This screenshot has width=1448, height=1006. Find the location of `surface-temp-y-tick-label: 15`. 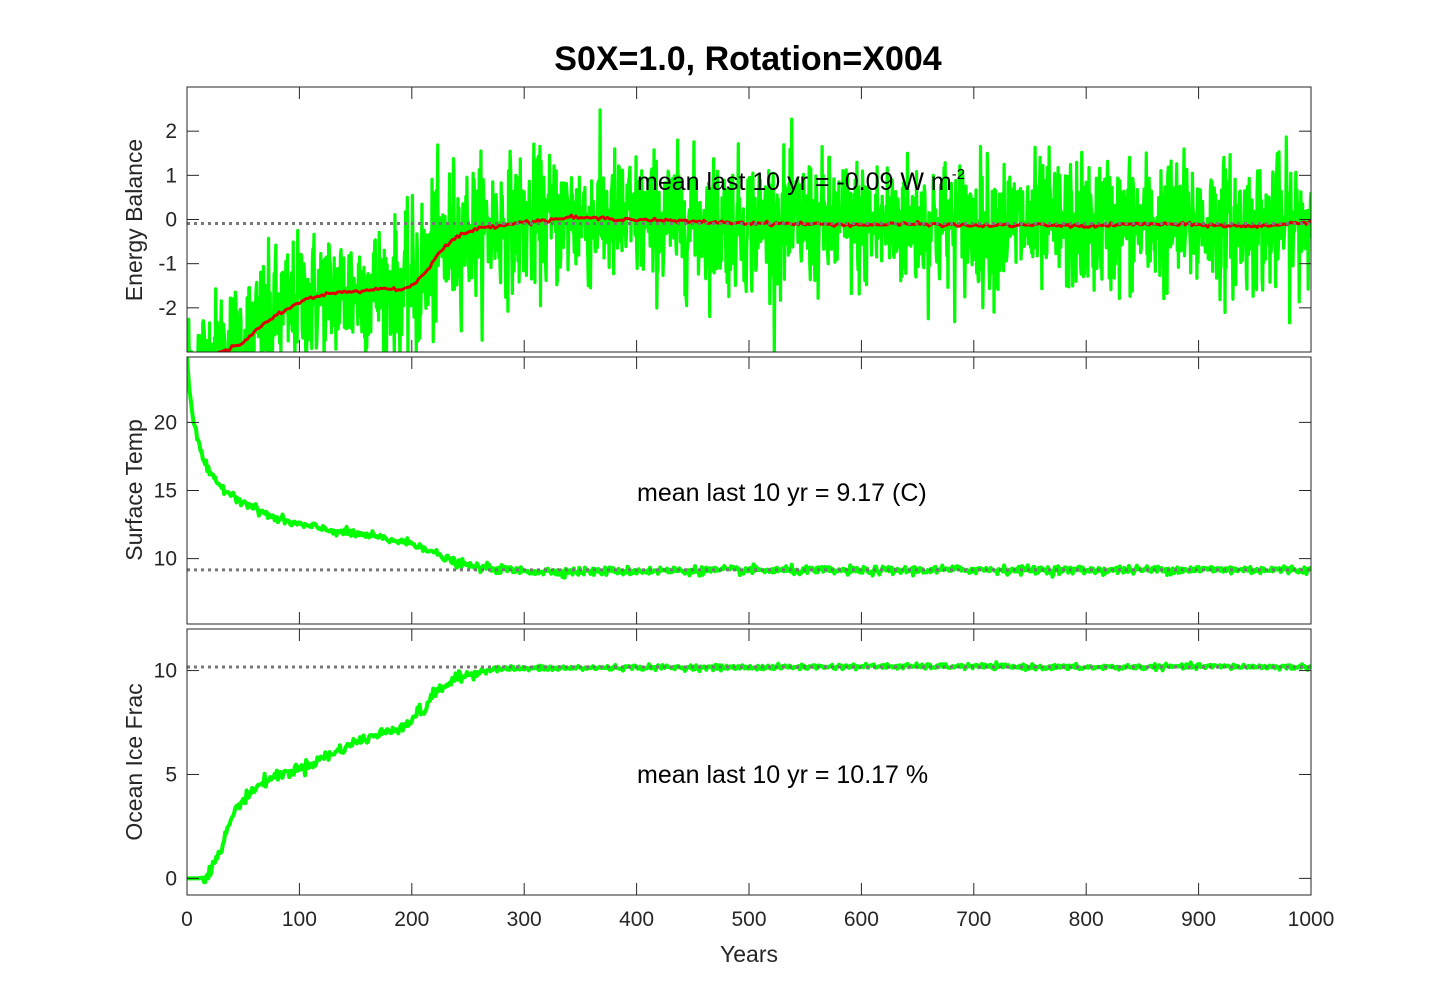

surface-temp-y-tick-label: 15 is located at coordinates (165, 491).